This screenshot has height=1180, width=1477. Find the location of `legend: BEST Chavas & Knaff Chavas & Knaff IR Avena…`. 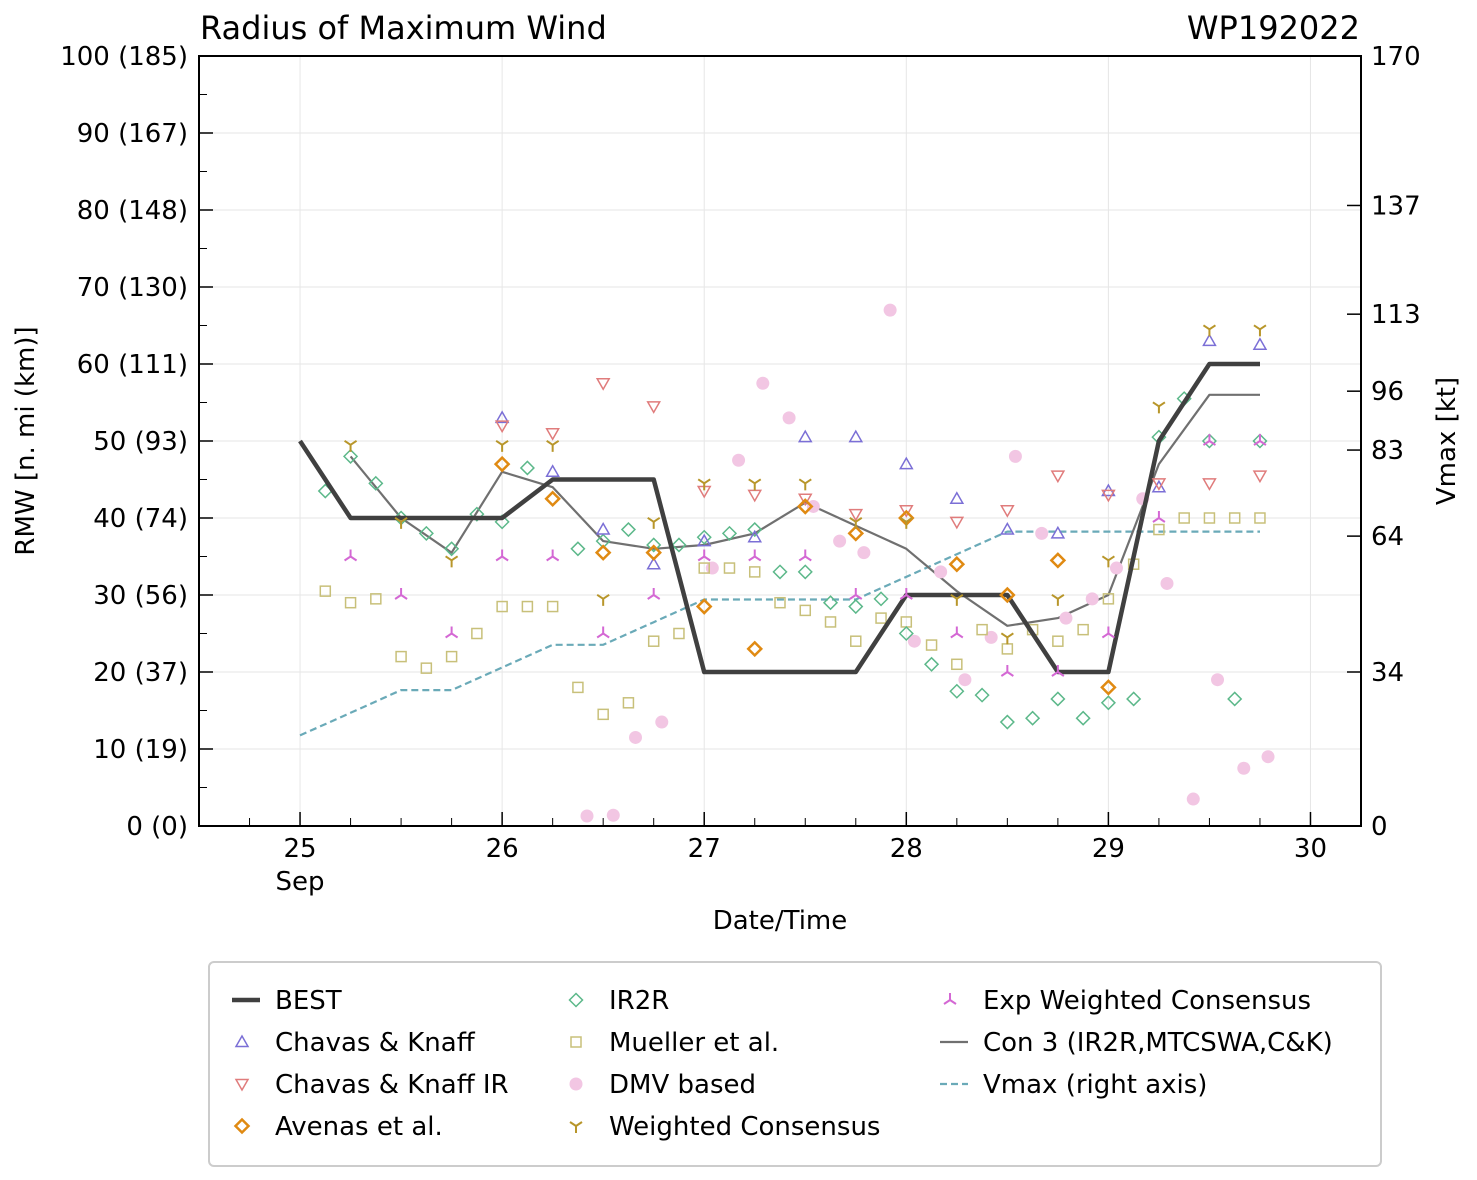

legend: BEST Chavas & Knaff Chavas & Knaff IR Avena… is located at coordinates (782, 1064).